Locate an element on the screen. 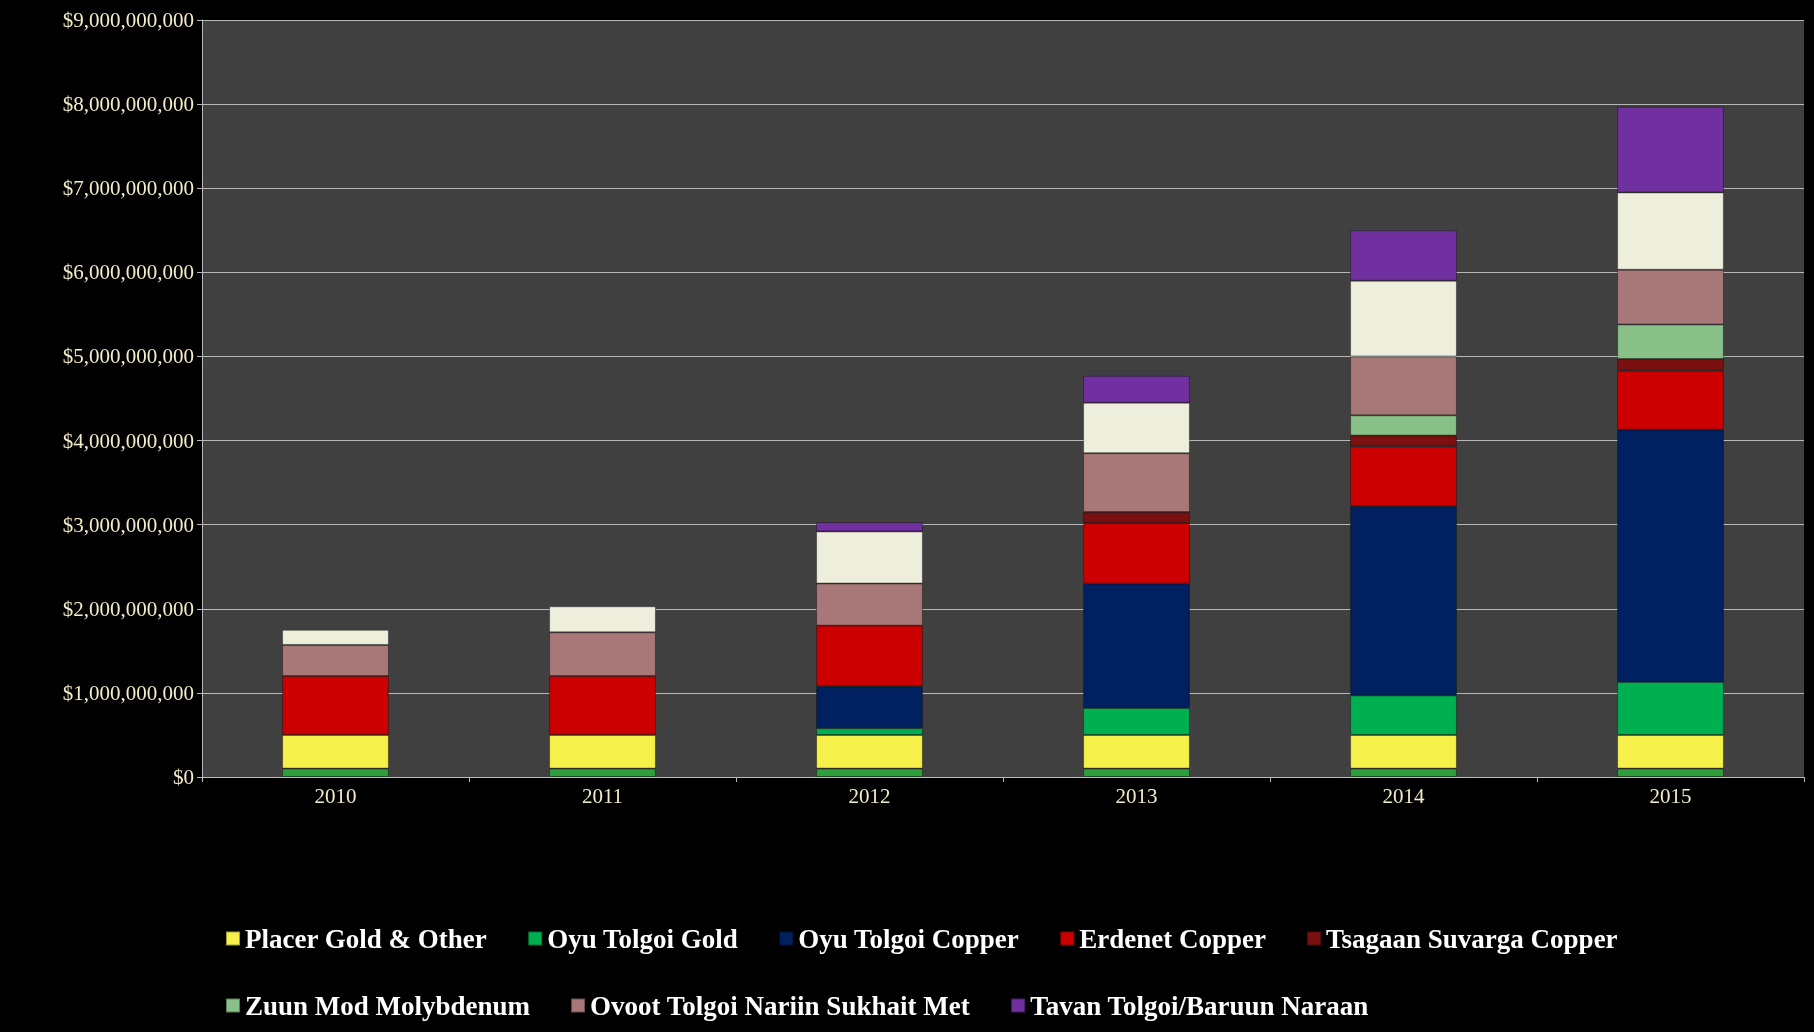  legend-label: Ovoot Tolgoi Nariin Sukhait Met is located at coordinates (780, 1005).